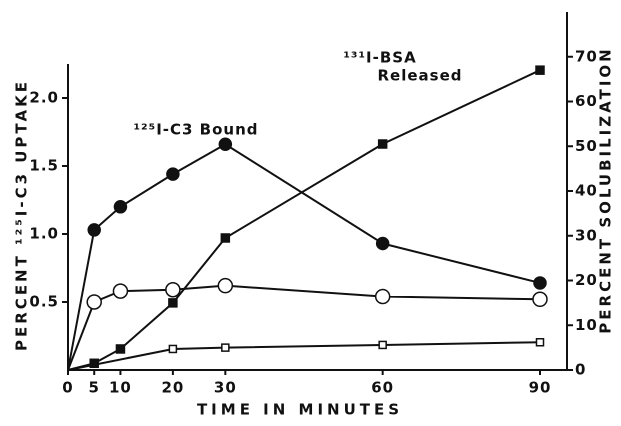  I want to click on x-tick-label: 10, so click(120, 388).